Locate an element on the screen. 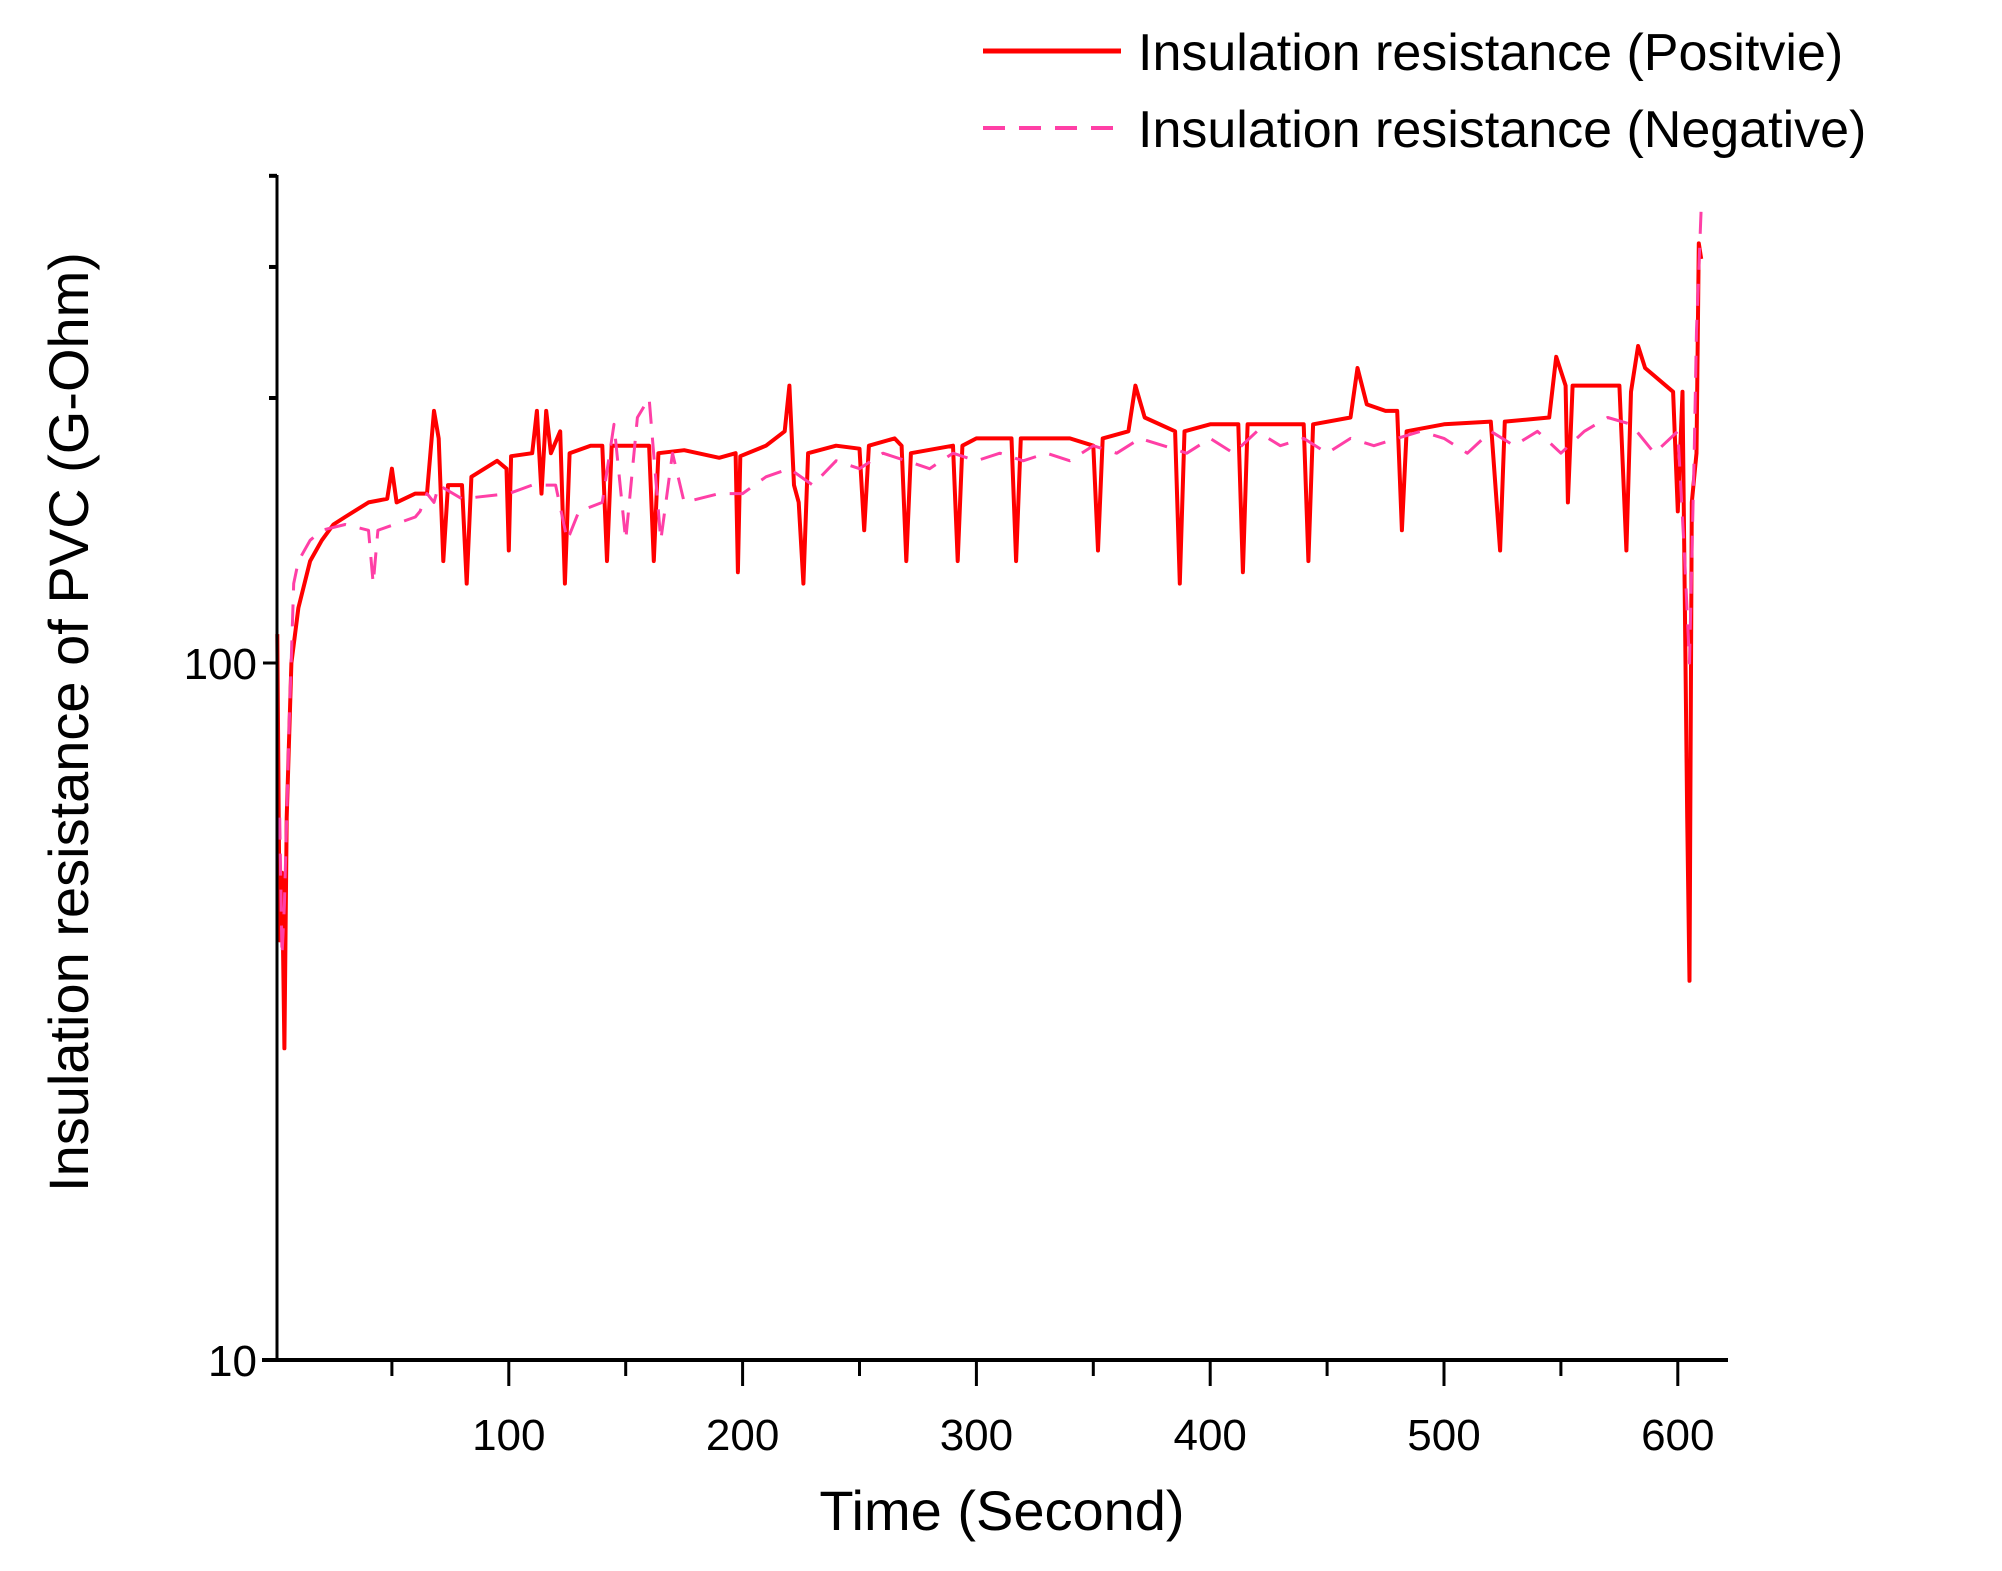  x-tick-label: 400 is located at coordinates (1209, 1435).